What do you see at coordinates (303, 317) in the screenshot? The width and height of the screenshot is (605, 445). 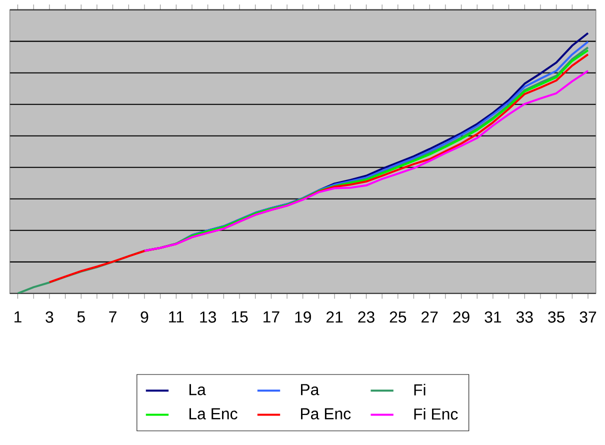 I see `x-tick-label: 19` at bounding box center [303, 317].